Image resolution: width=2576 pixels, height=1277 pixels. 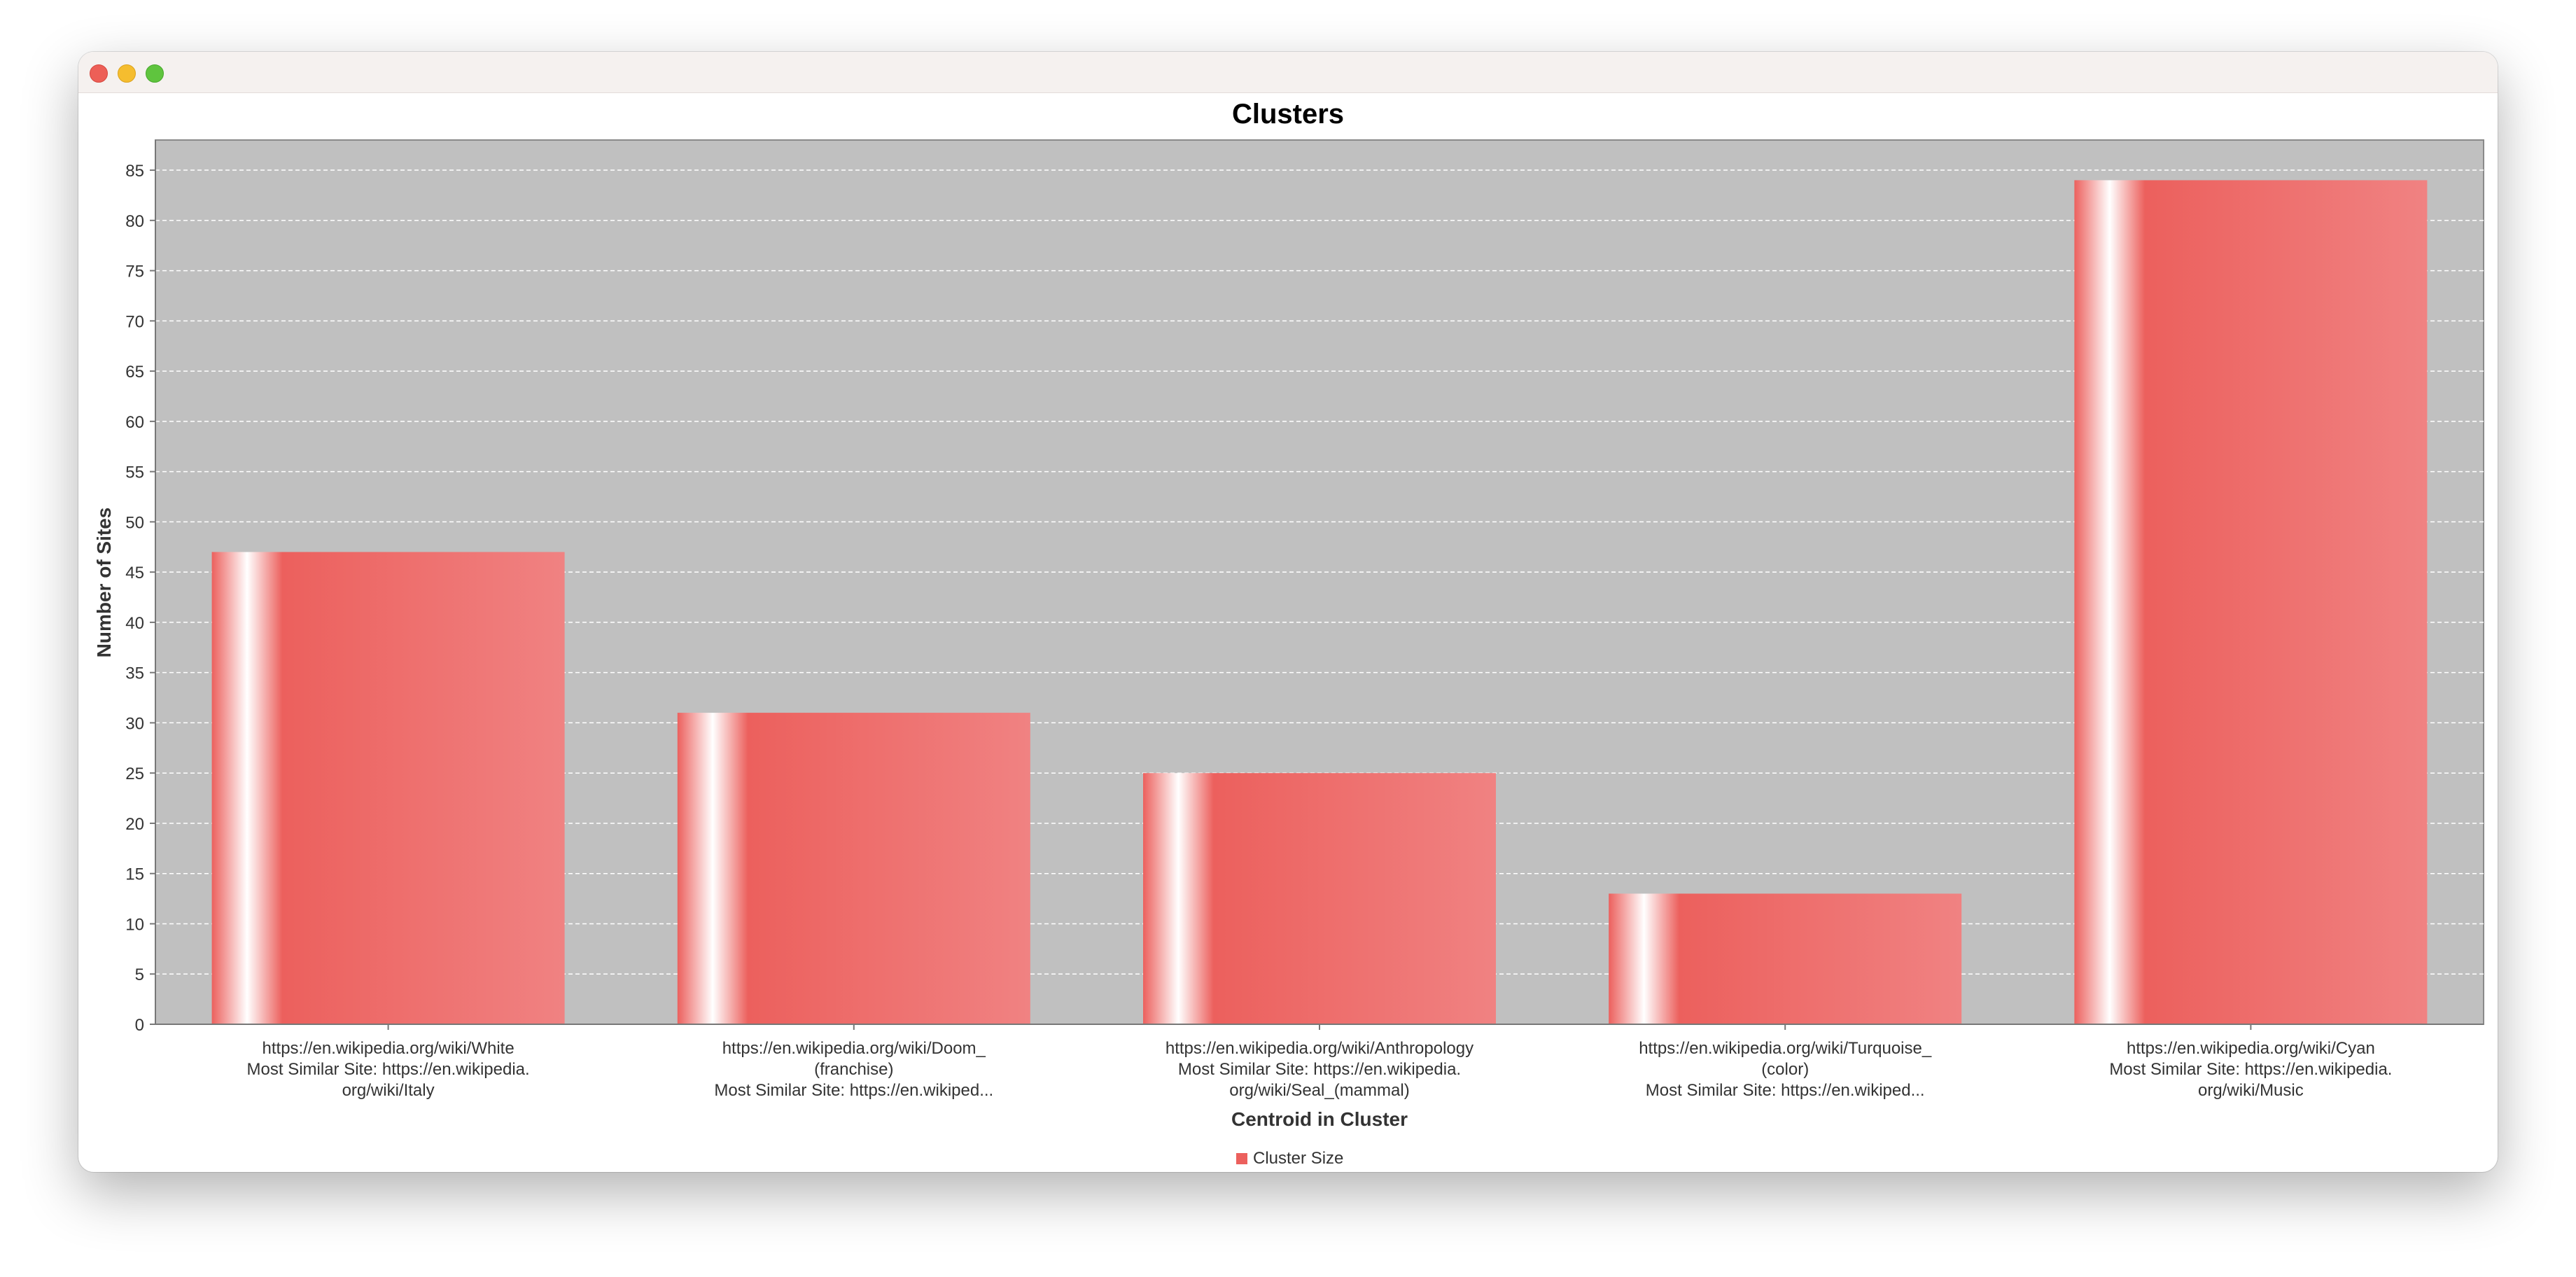 What do you see at coordinates (134, 924) in the screenshot?
I see `y-tick-label: 10` at bounding box center [134, 924].